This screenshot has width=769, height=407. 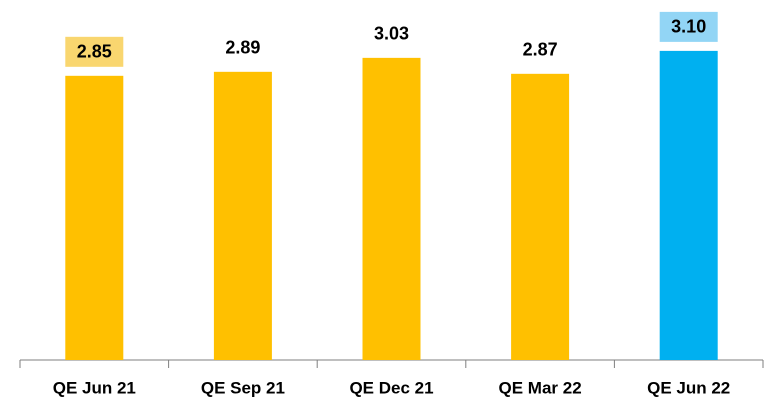 I want to click on x-tick-label: QE Jun 22, so click(x=688, y=387).